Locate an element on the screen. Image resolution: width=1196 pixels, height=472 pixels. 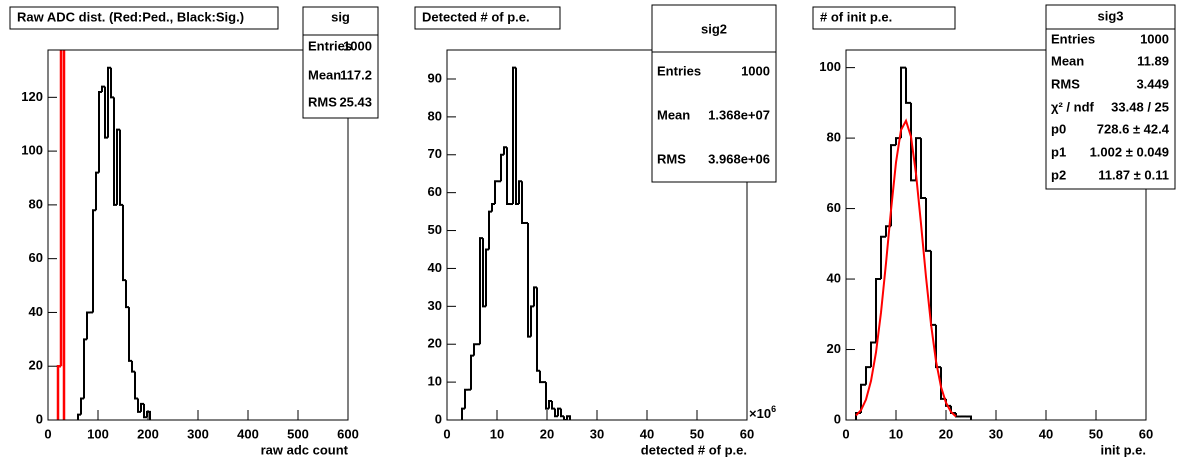
stats-title: sig is located at coordinates (340, 16).